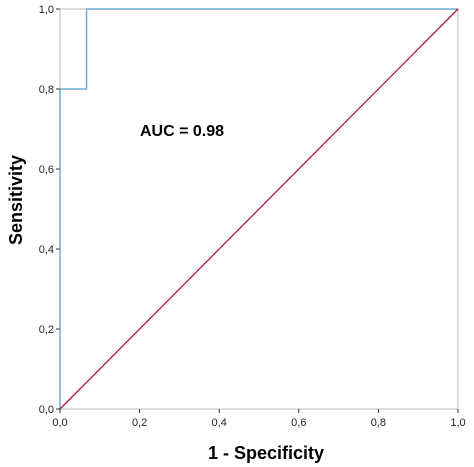 Image resolution: width=474 pixels, height=467 pixels. I want to click on y-tick-label: 0,8, so click(46, 90).